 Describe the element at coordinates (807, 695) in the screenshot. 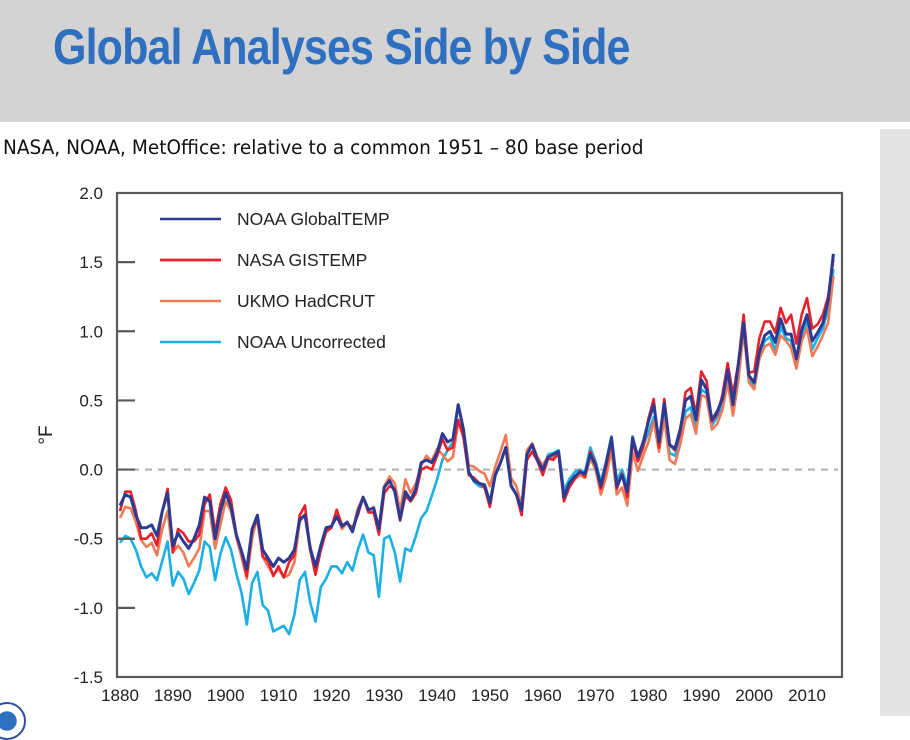

I see `x-tick-label: 2010` at that location.